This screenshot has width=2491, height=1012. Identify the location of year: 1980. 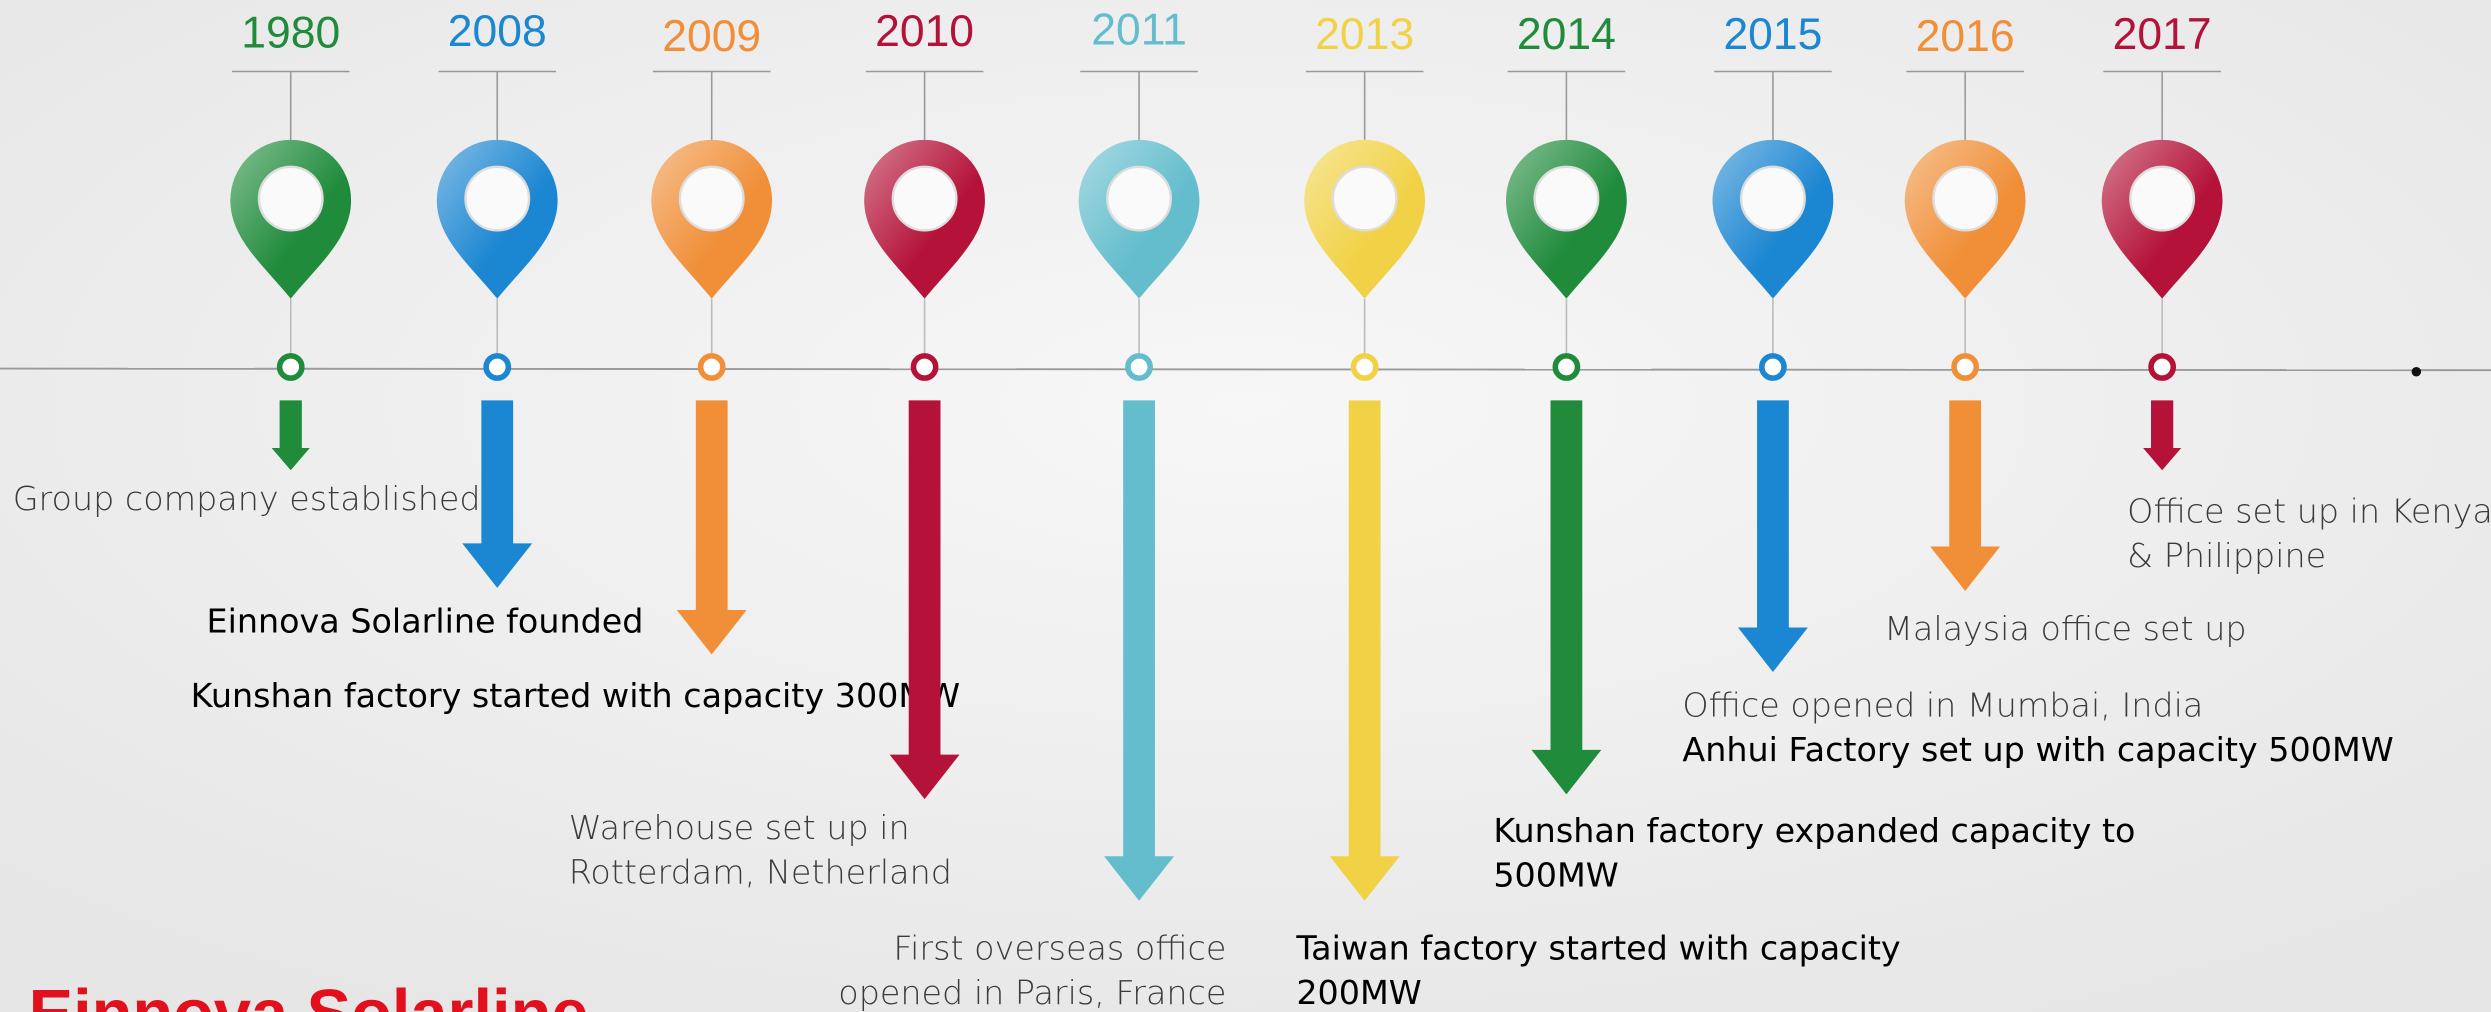
(290, 33).